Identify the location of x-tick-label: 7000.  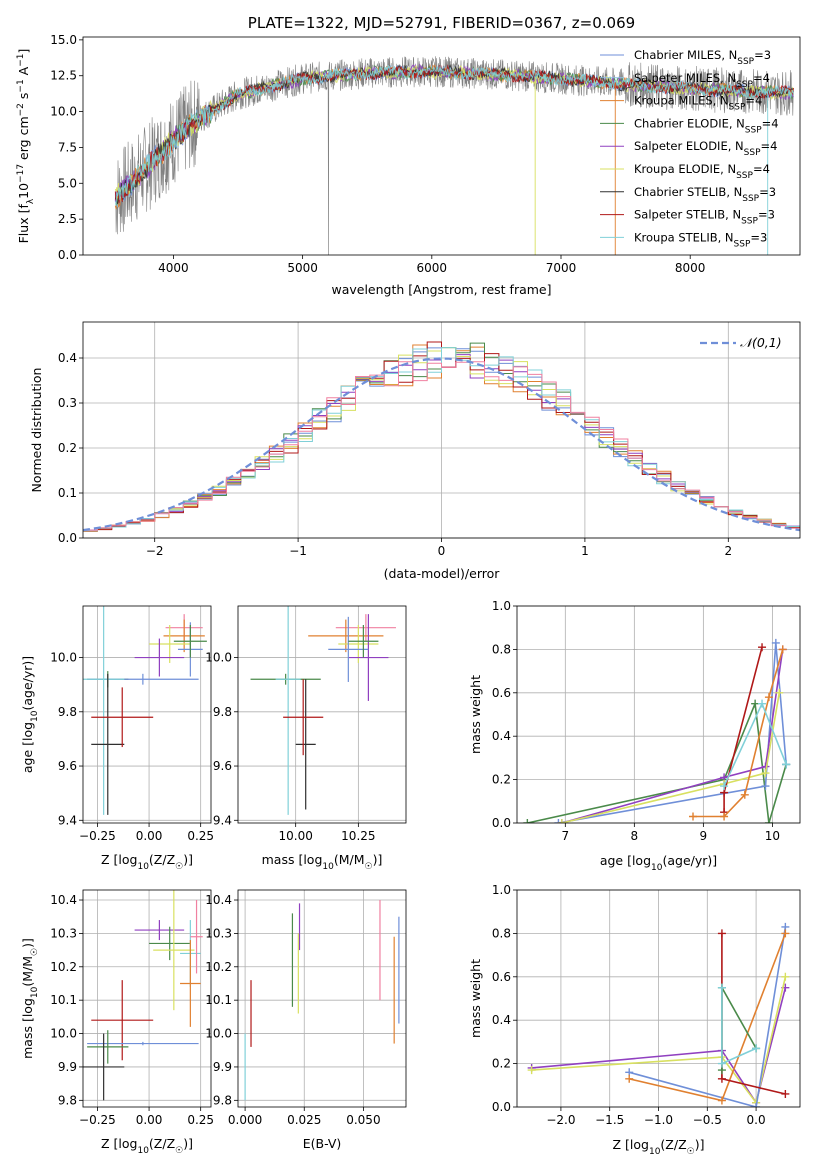
(561, 268).